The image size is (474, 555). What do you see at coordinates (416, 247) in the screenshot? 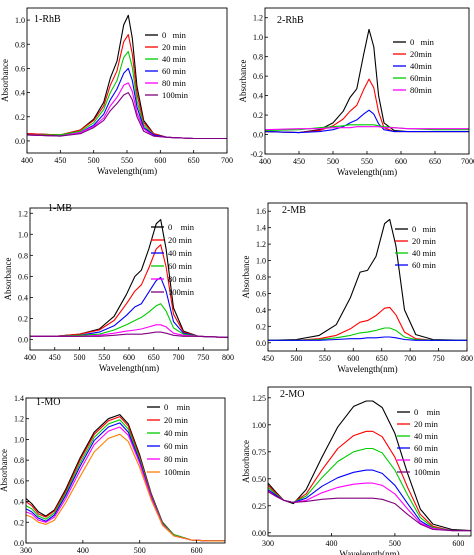
I see `legend: 0 min 20 min 40 min 60 min` at bounding box center [416, 247].